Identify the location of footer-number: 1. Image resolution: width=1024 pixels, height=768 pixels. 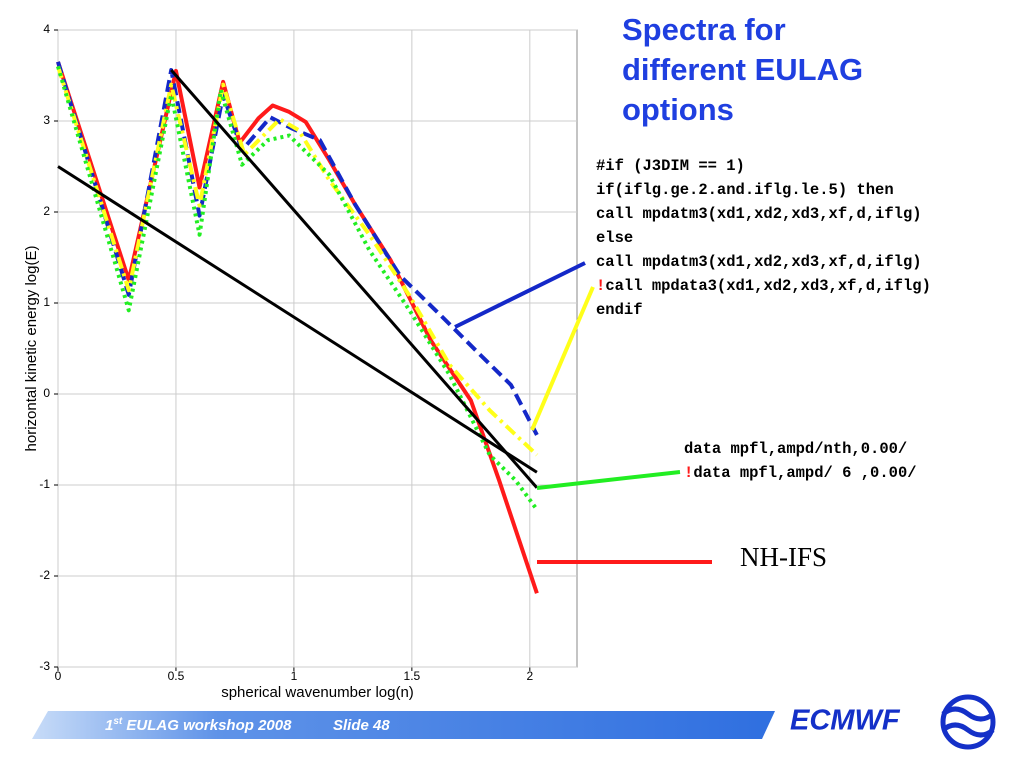
(109, 725).